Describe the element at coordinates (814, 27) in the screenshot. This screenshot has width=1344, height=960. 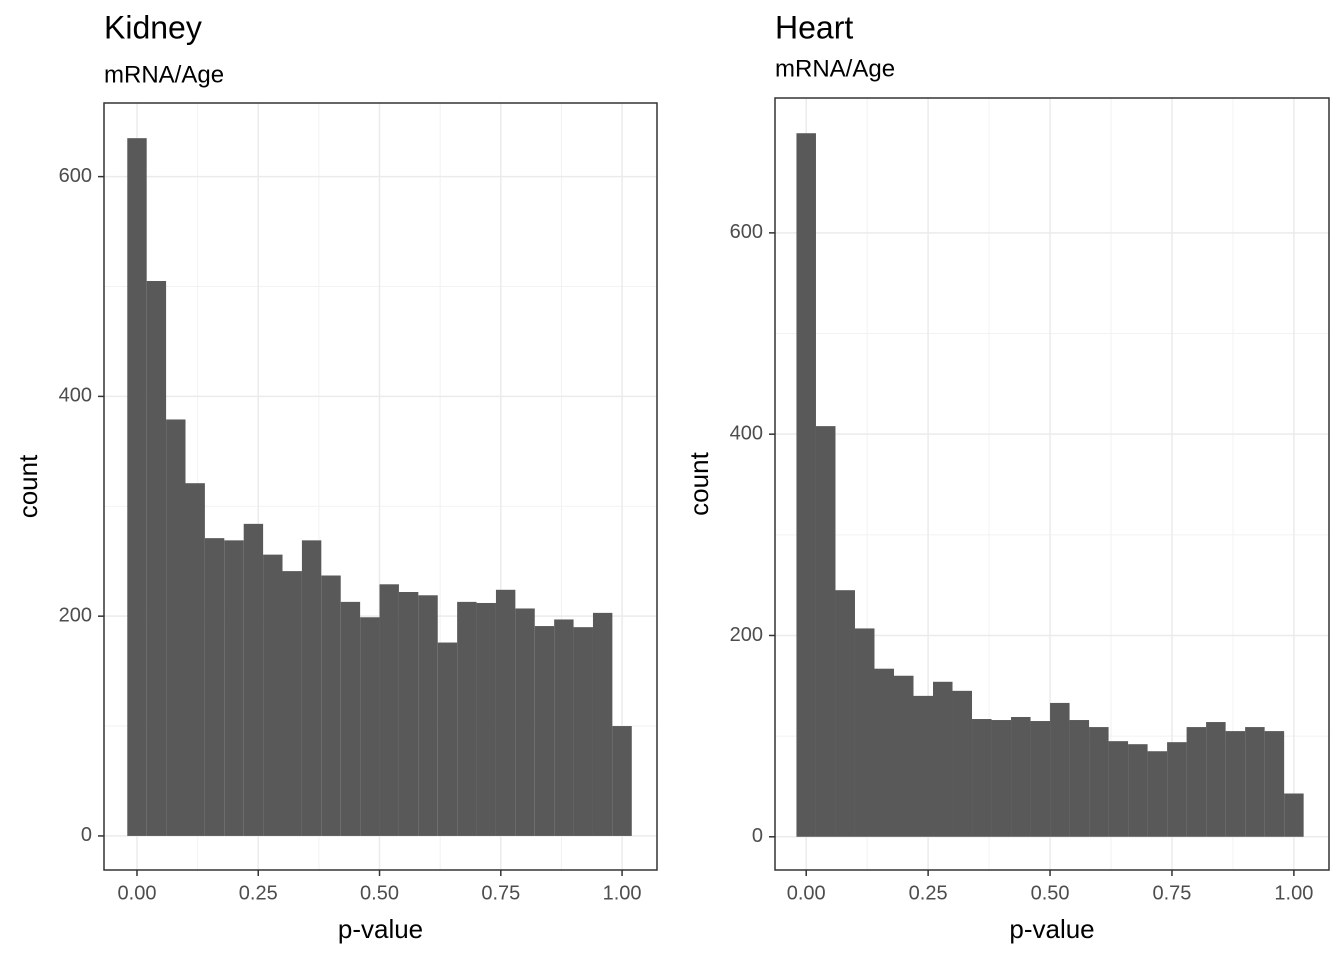
I see `chart-title: Heart` at that location.